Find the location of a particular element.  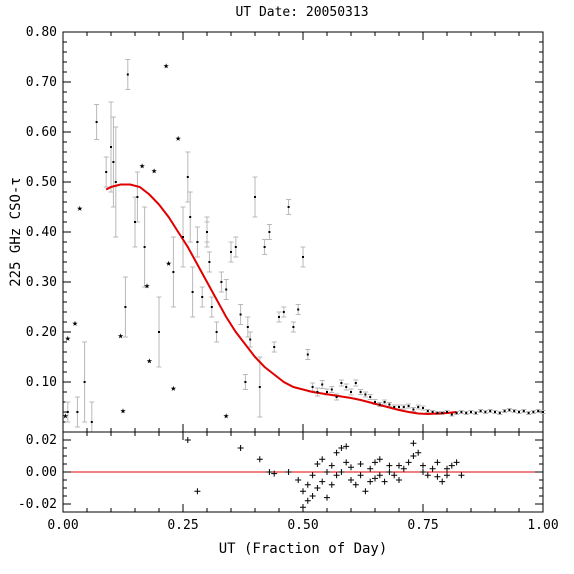

x-tick-label: 0.25 is located at coordinates (182, 525).